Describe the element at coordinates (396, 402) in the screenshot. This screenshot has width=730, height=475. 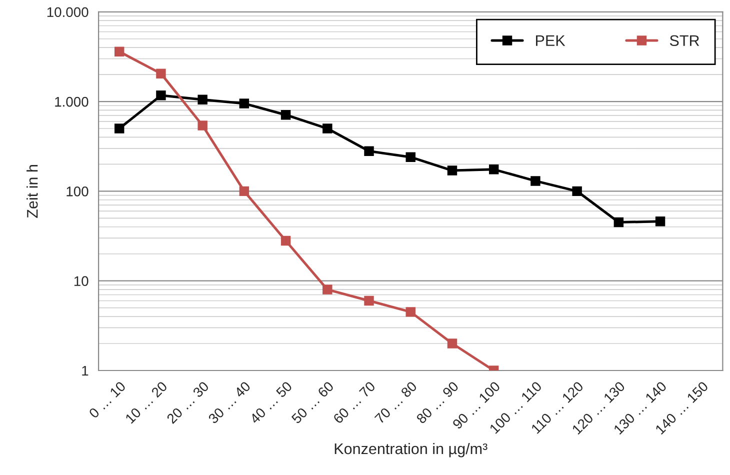
I see `x-tick-label: 70 … 80` at that location.